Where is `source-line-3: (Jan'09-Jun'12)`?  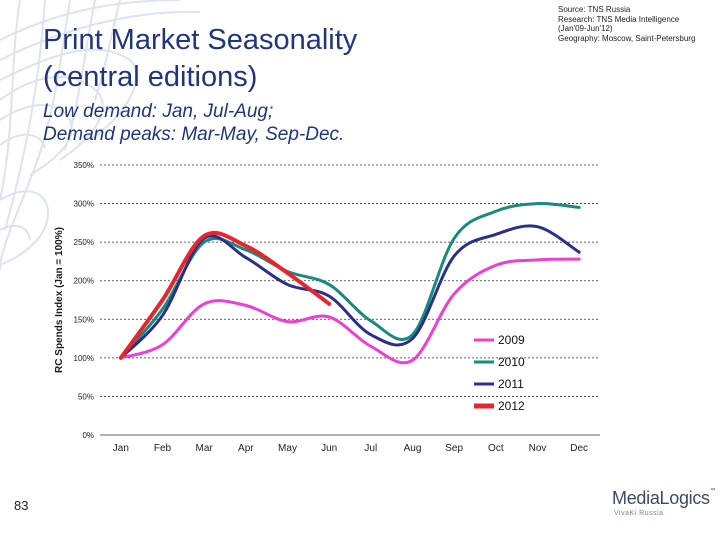
source-line-3: (Jan'09-Jun'12) is located at coordinates (585, 28).